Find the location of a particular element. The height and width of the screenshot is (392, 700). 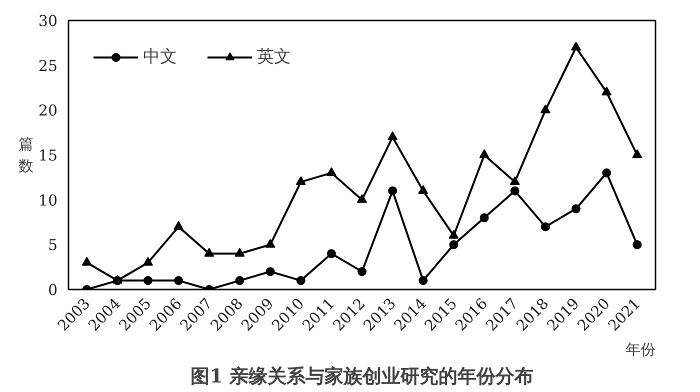

text: 图1 亲缘关系与家族创业研究的年份分布 is located at coordinates (362, 377).